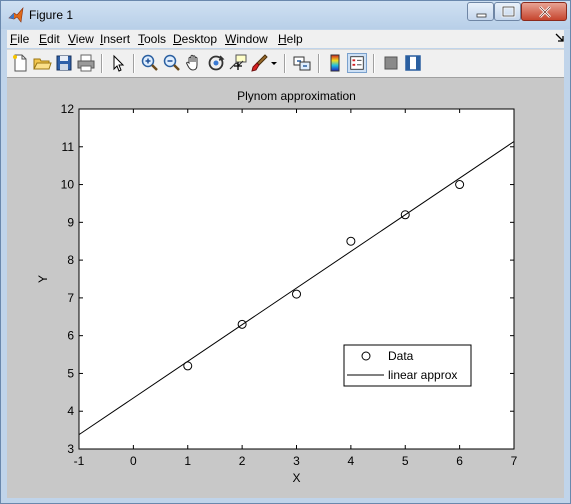 The height and width of the screenshot is (504, 571). Describe the element at coordinates (560, 38) in the screenshot. I see `dock-figure-icon` at that location.